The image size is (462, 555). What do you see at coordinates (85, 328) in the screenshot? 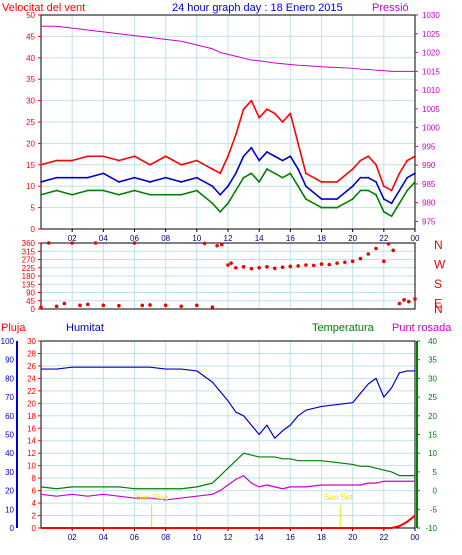
I see `humidity-label: Humitat` at bounding box center [85, 328].